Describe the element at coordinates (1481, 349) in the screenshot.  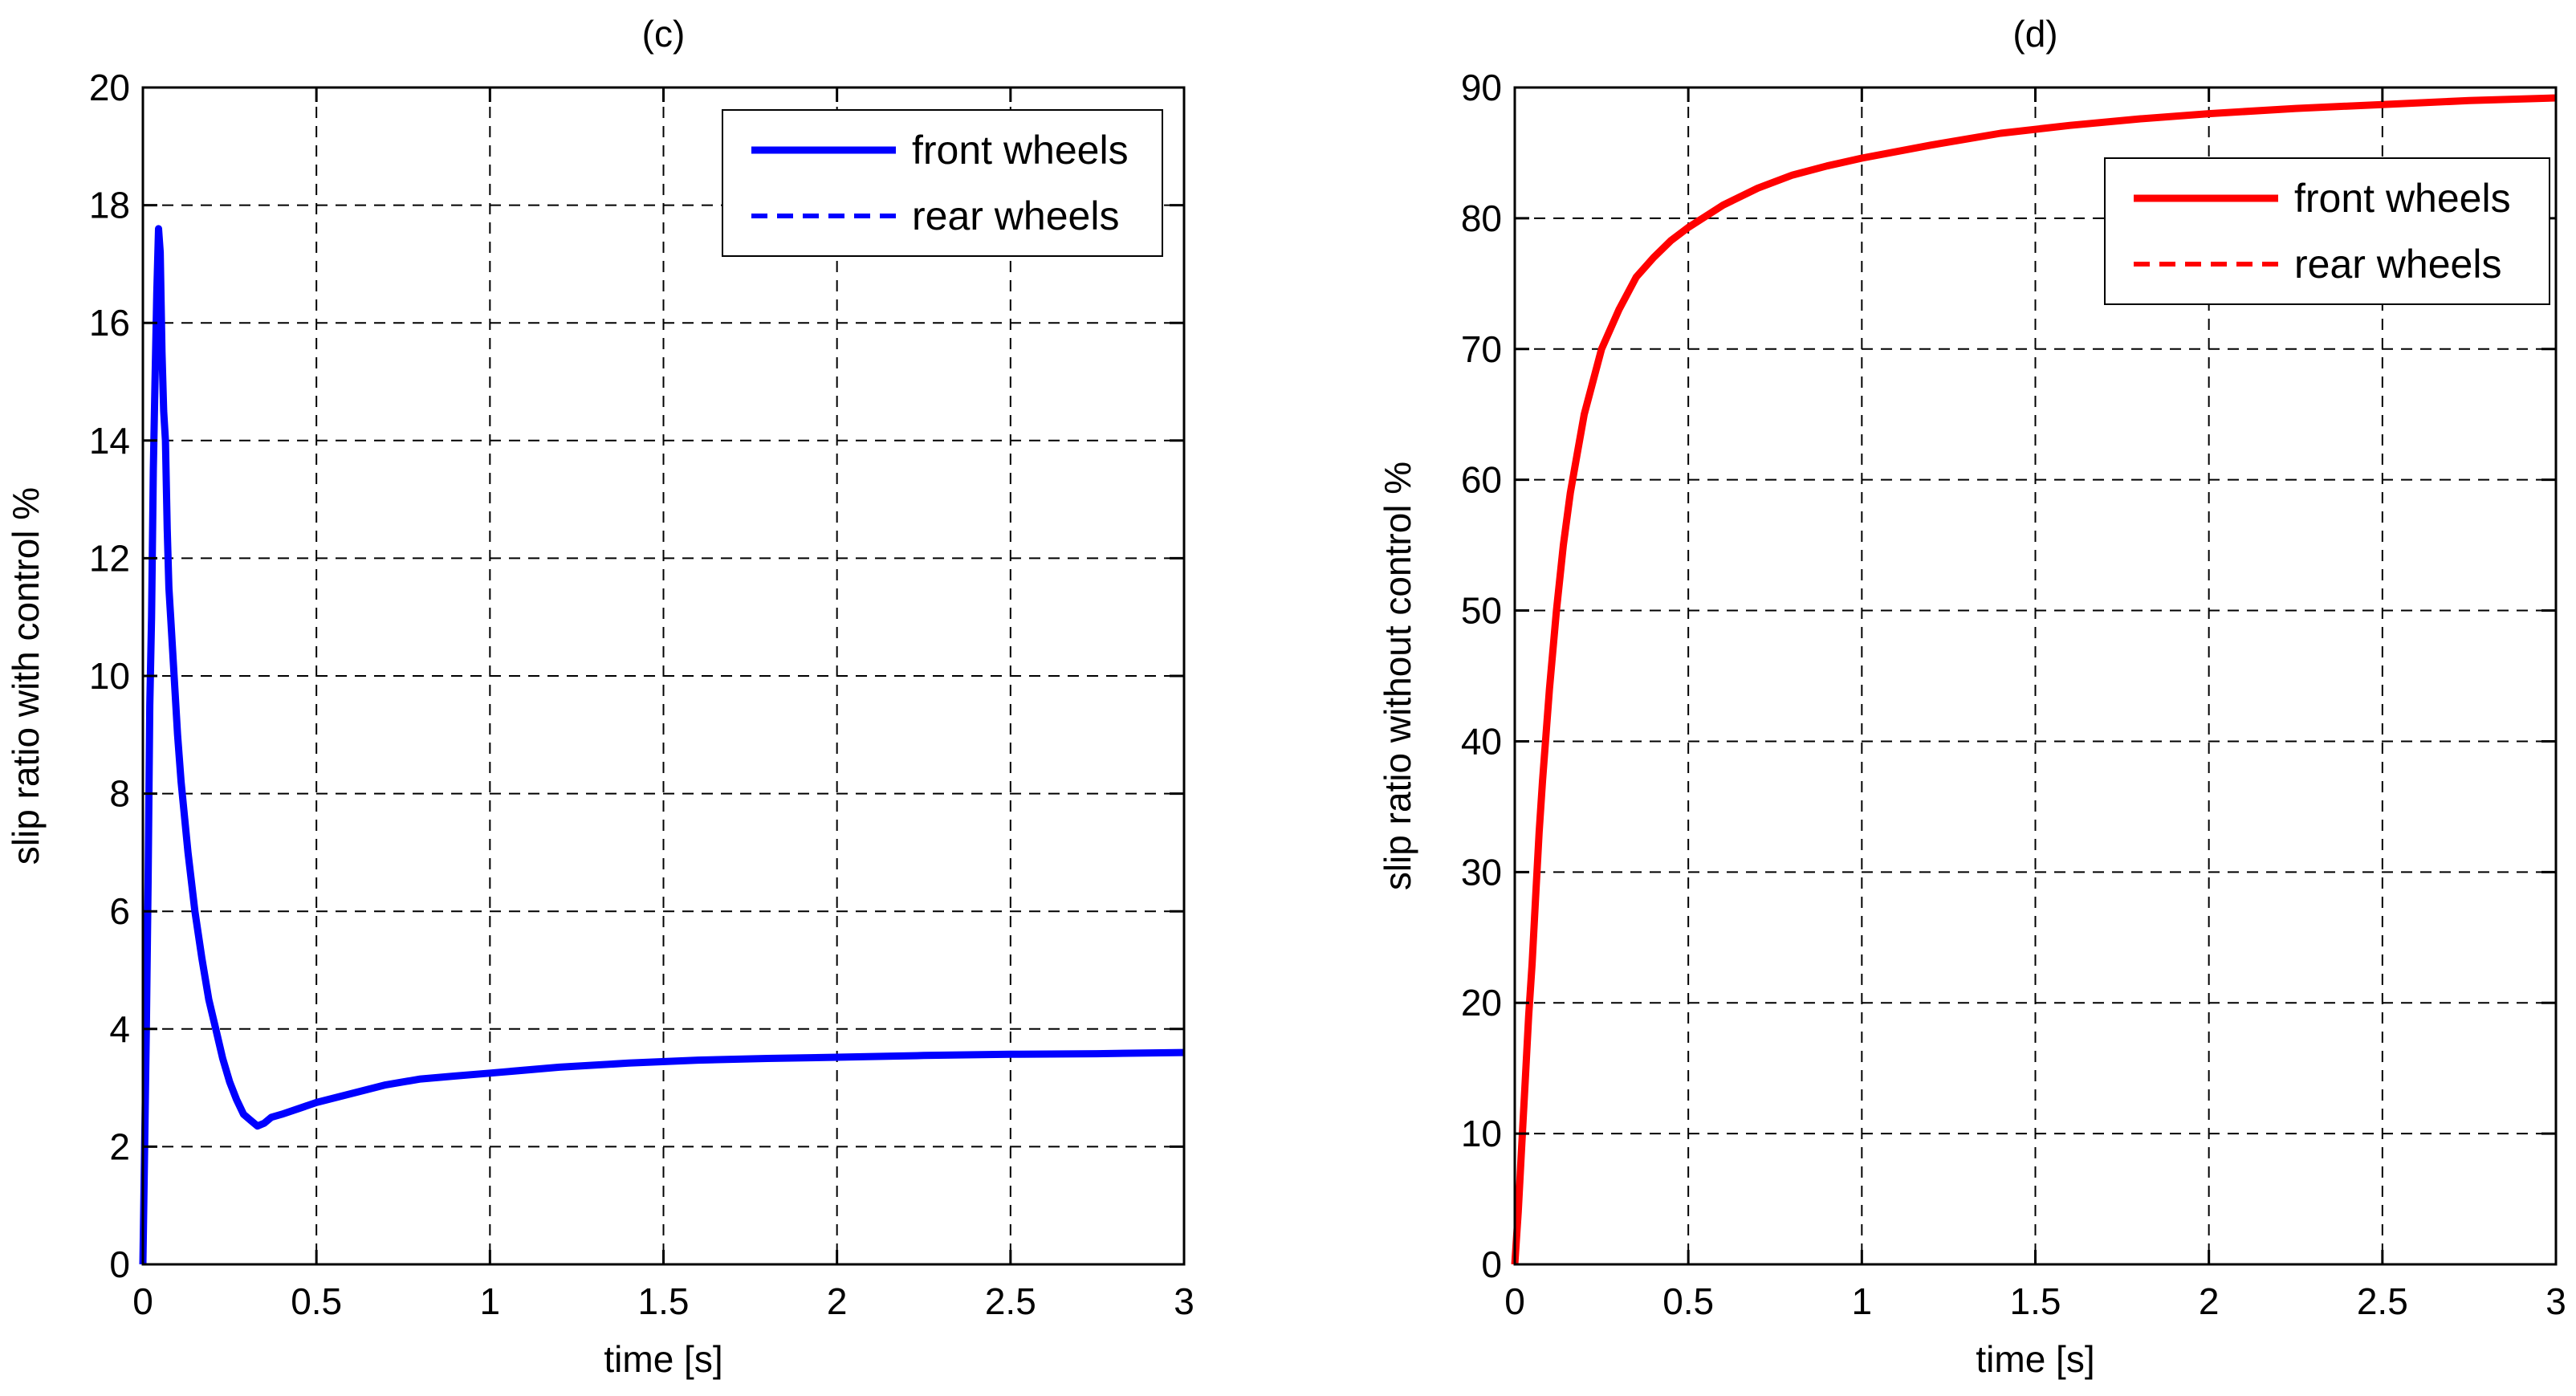
I see `y-tick-label: 70` at that location.